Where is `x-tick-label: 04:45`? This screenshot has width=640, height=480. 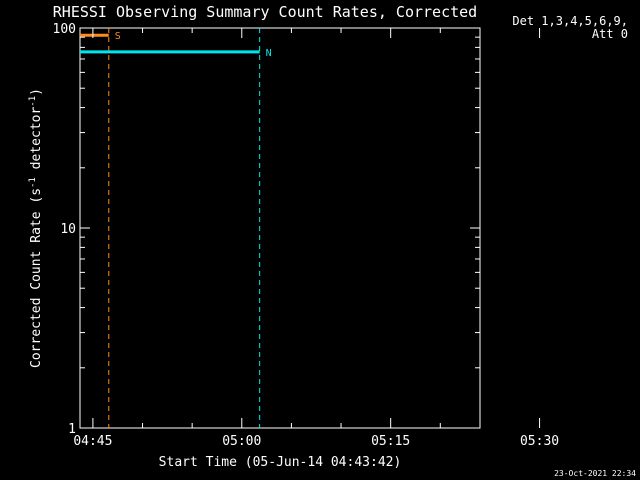 x-tick-label: 04:45 is located at coordinates (92, 441).